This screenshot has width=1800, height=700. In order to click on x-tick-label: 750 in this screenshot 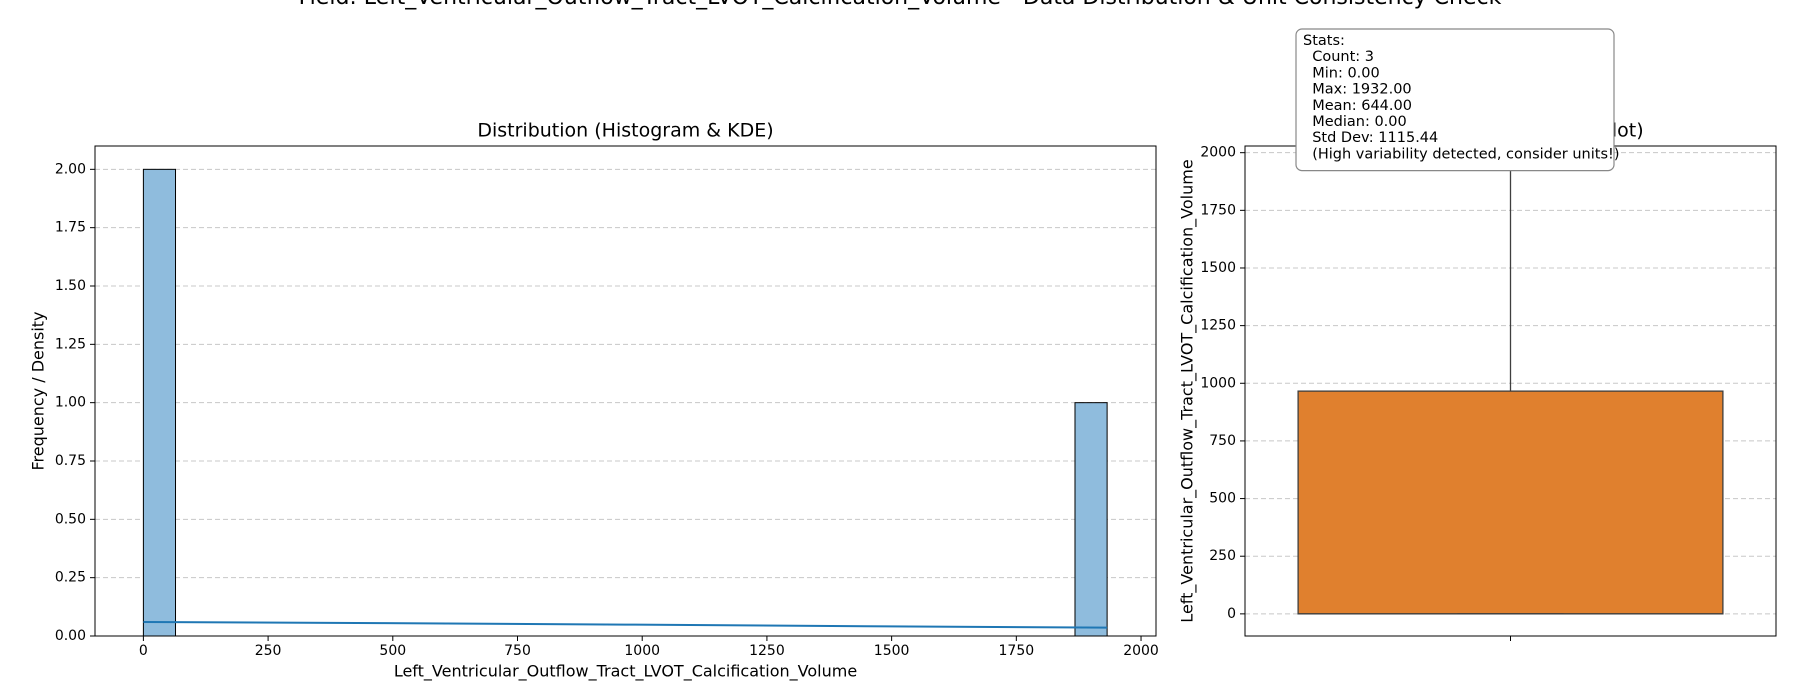, I will do `click(517, 651)`.